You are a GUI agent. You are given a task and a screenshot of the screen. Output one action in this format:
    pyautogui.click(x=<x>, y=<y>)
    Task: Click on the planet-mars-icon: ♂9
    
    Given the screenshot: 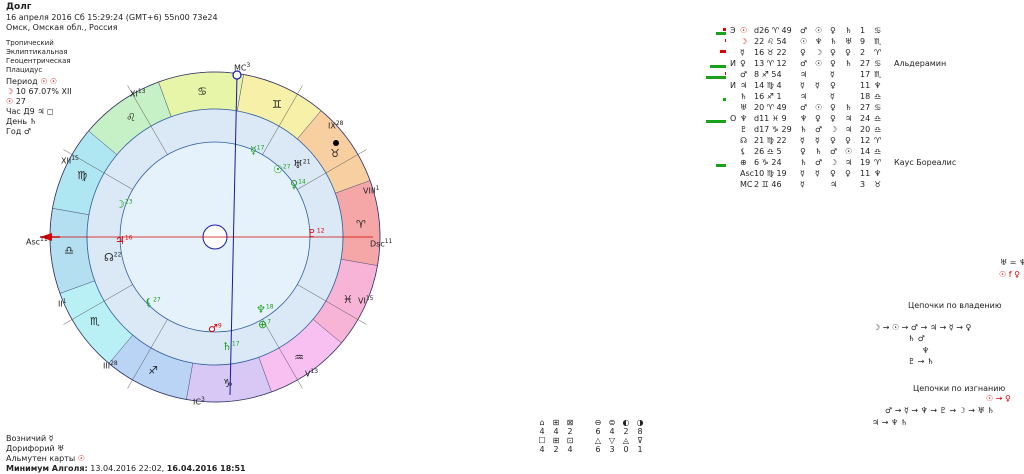 What is the action you would take?
    pyautogui.click(x=215, y=328)
    